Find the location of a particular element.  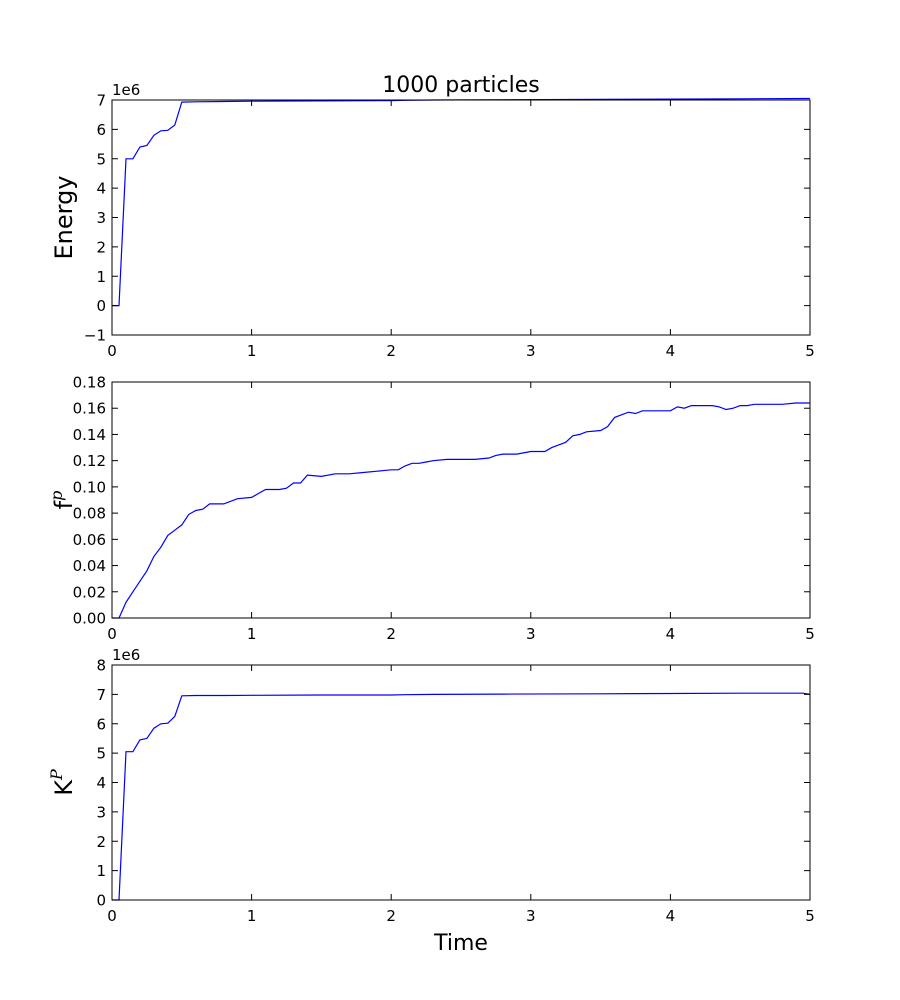

y-axis-label: Energy is located at coordinates (64, 217).